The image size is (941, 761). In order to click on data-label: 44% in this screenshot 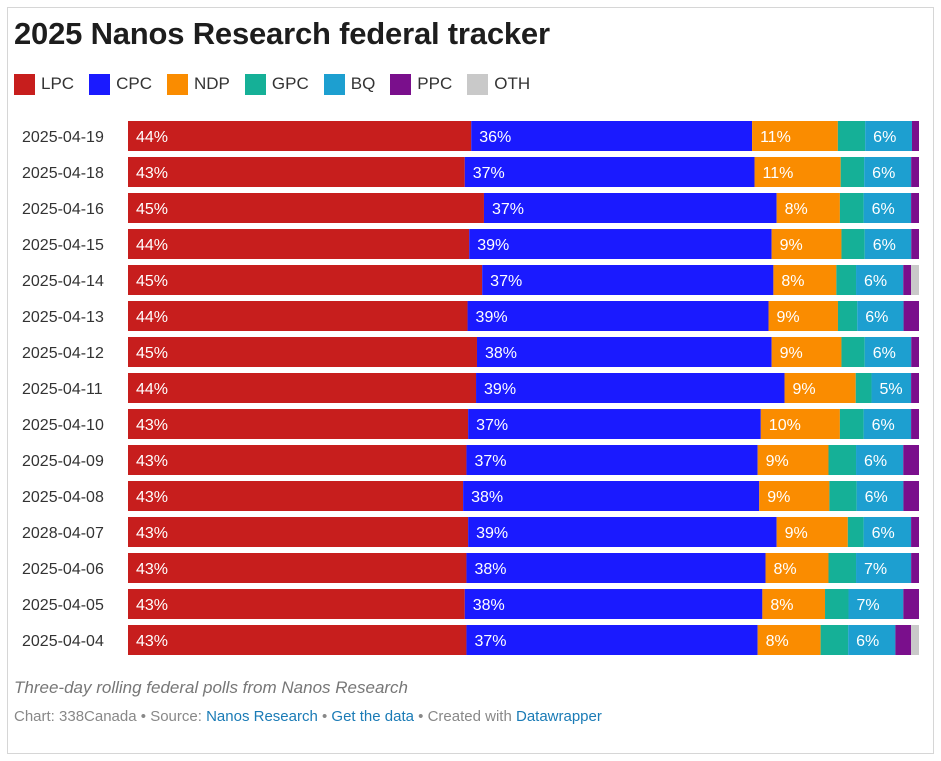, I will do `click(152, 245)`.